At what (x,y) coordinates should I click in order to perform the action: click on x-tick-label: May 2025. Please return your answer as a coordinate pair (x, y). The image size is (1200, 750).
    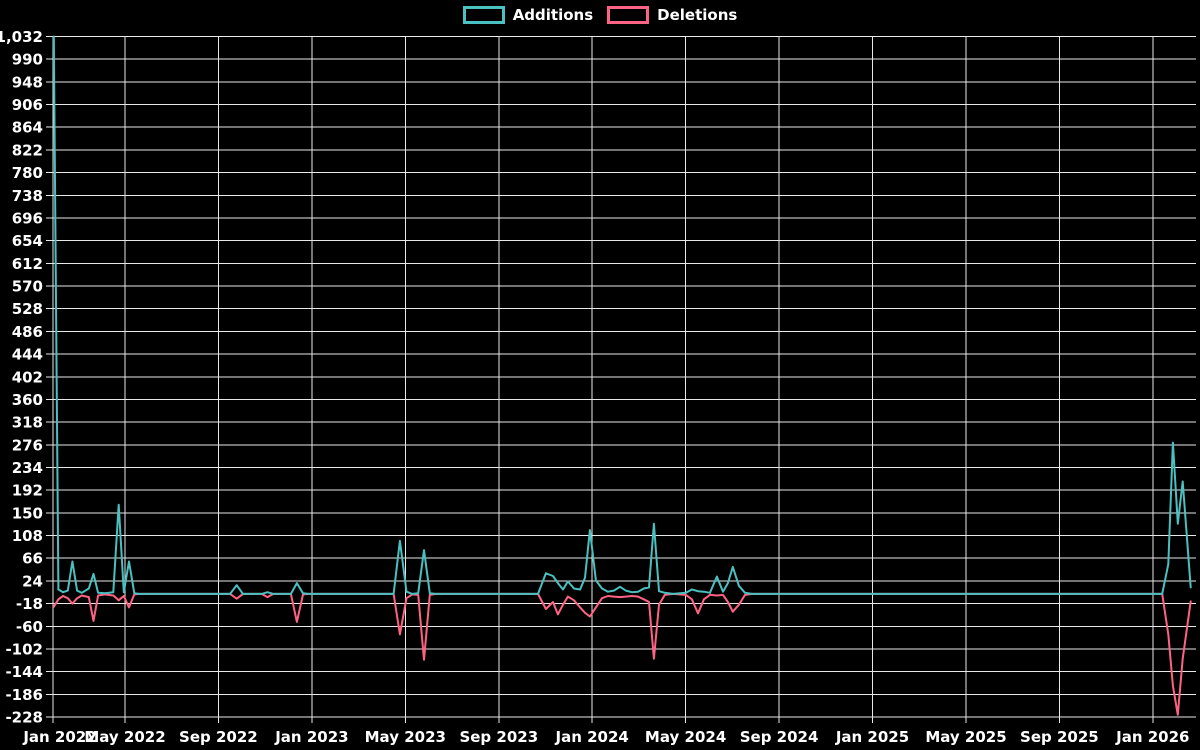
    Looking at the image, I should click on (965, 737).